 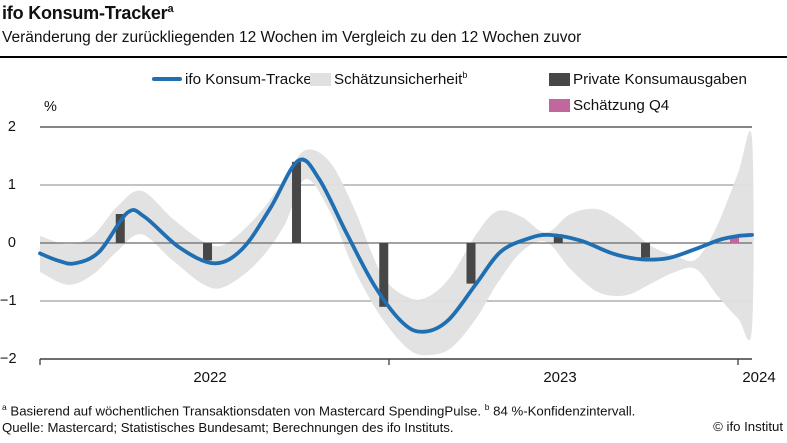 What do you see at coordinates (564, 411) in the screenshot?
I see `footnote-b-text: 84 %-Konfidenzintervall.` at bounding box center [564, 411].